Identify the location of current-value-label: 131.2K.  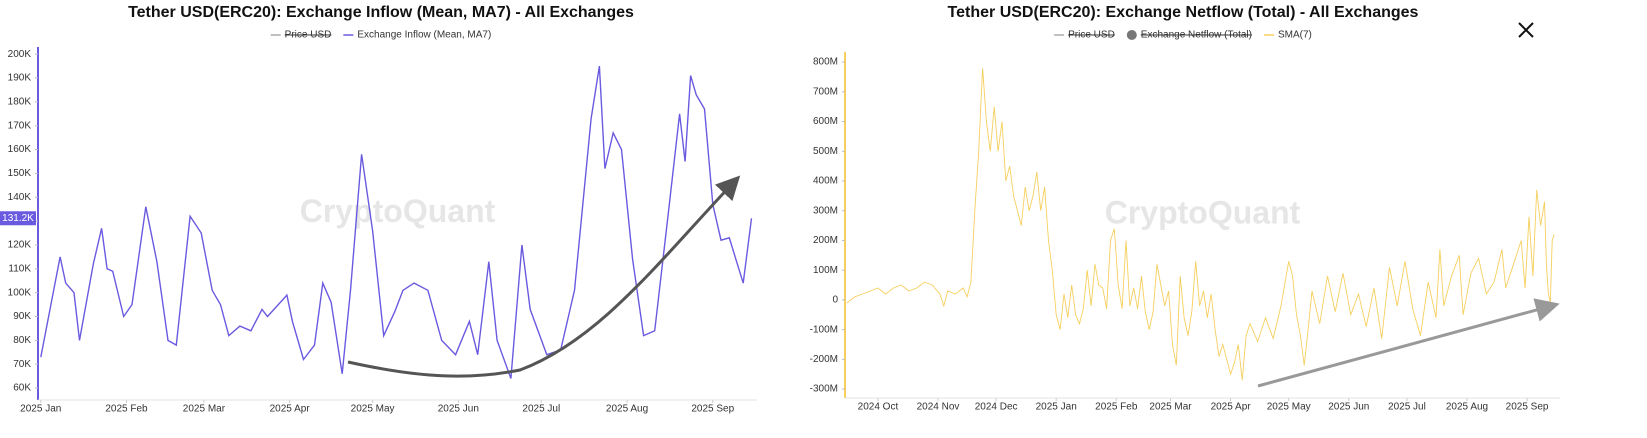
(18, 218).